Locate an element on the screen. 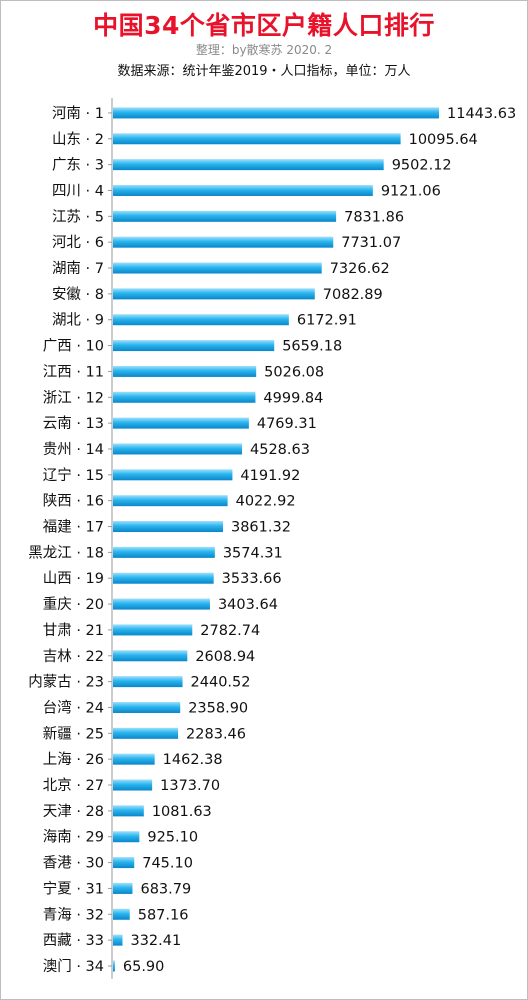 This screenshot has height=1000, width=528. category-label: 台湾 · 24 is located at coordinates (73, 707).